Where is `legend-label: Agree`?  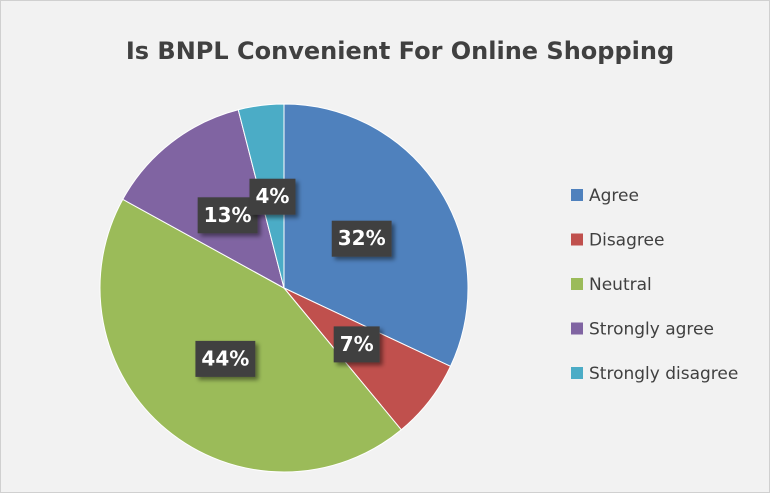
legend-label: Agree is located at coordinates (614, 196).